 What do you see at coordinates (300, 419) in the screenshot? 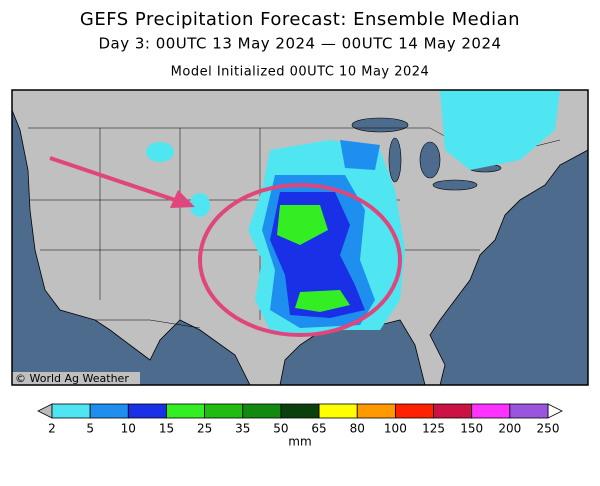
I see `legend: 2 5 10 15 25 35 50 65 80 100 125 150 200 250` at bounding box center [300, 419].